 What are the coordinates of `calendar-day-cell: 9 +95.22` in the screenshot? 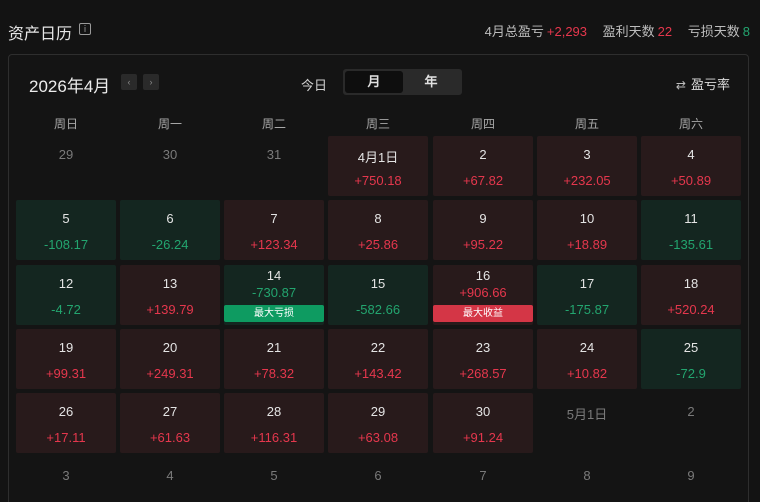 It's located at (483, 230).